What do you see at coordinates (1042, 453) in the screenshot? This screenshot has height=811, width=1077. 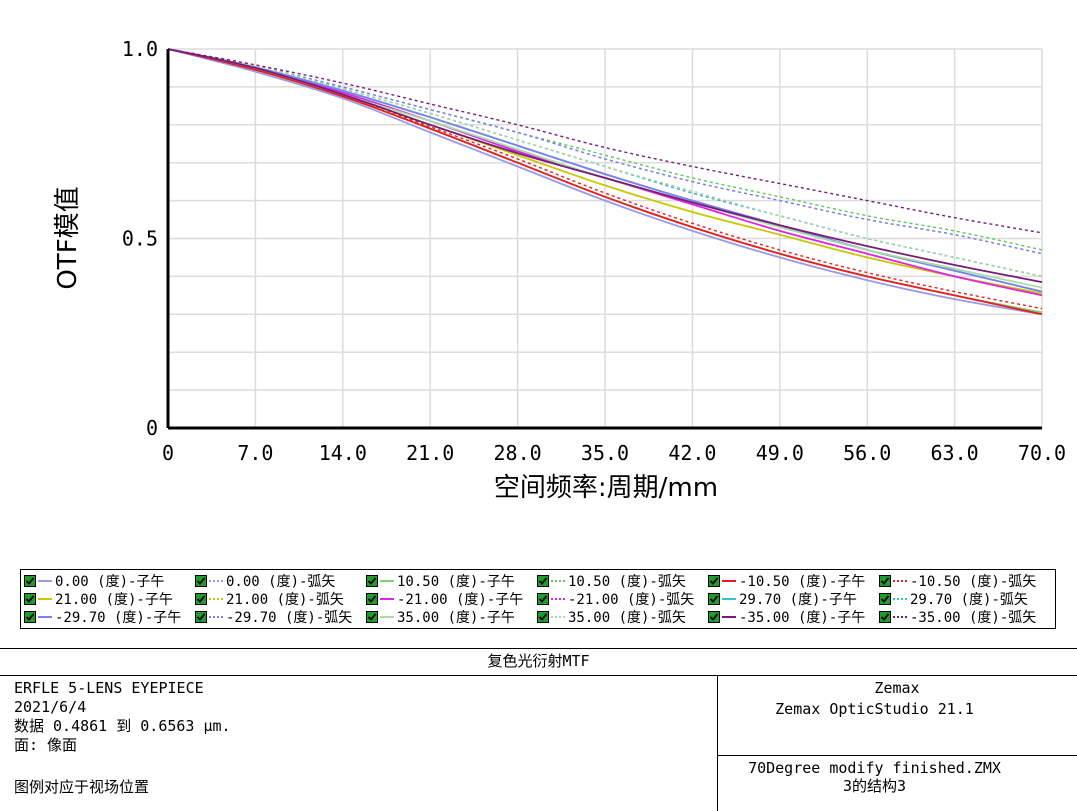 I see `x-tick-label: 70.0` at bounding box center [1042, 453].